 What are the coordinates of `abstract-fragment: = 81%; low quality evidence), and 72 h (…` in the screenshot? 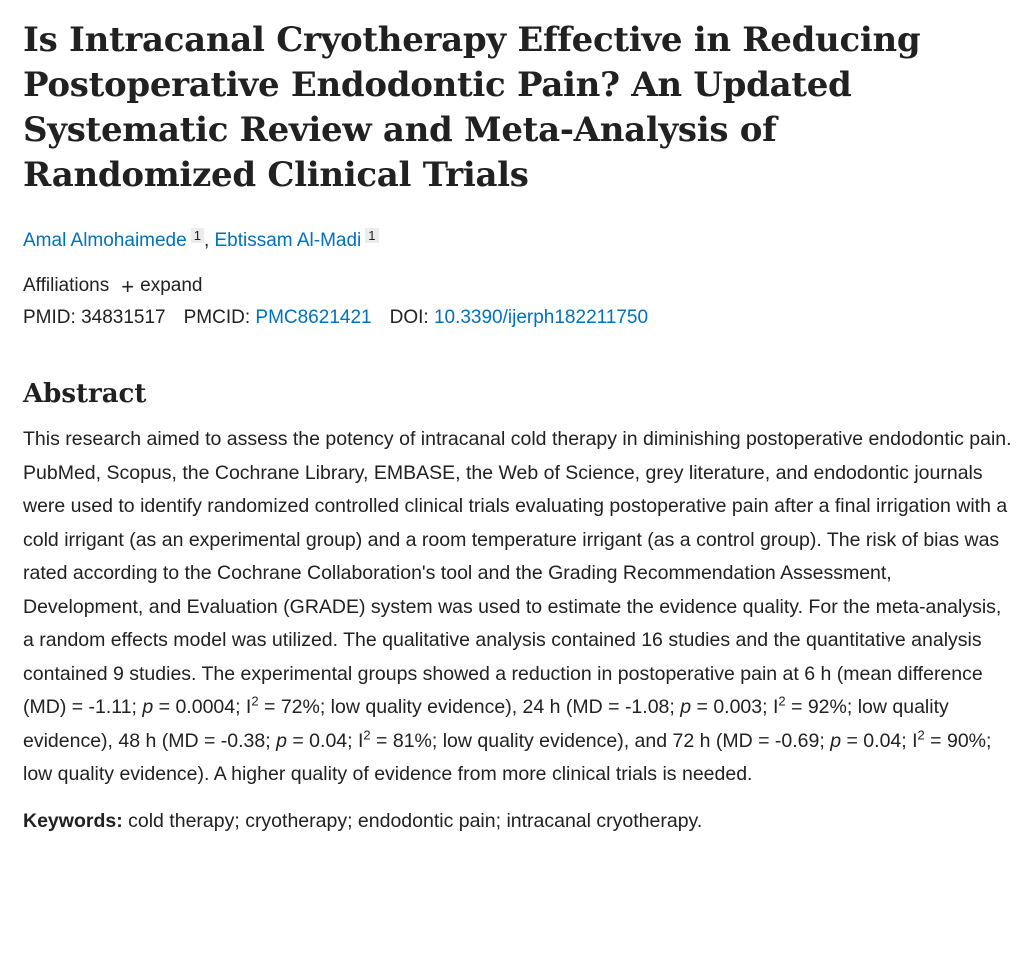 It's located at (600, 740).